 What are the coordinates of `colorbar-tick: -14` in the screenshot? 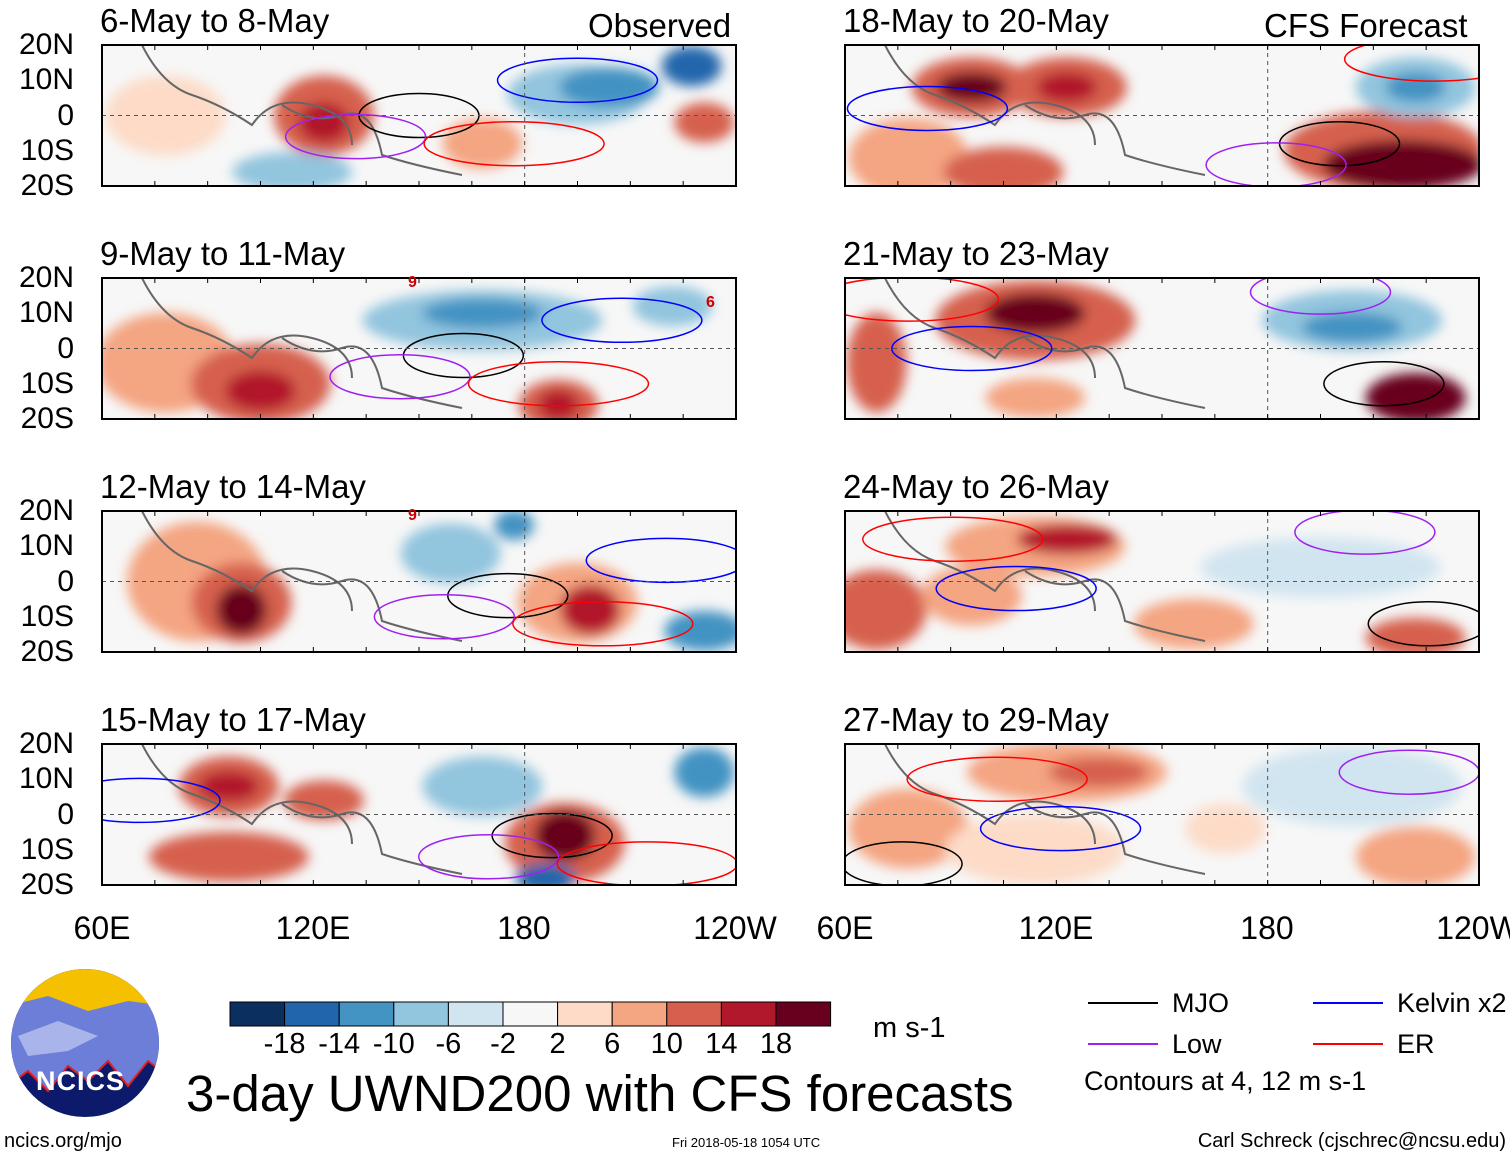 It's located at (339, 1044).